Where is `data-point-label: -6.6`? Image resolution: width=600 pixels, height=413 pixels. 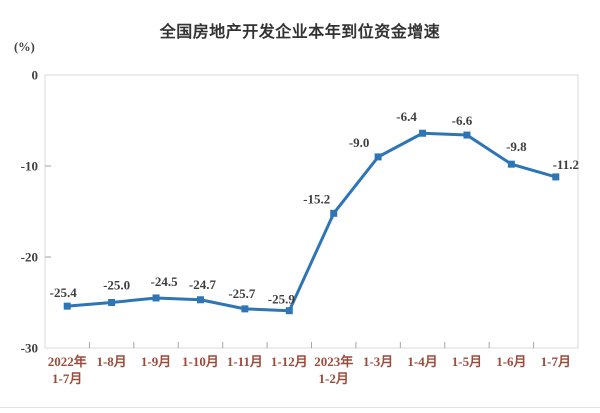 data-point-label: -6.6 is located at coordinates (462, 120).